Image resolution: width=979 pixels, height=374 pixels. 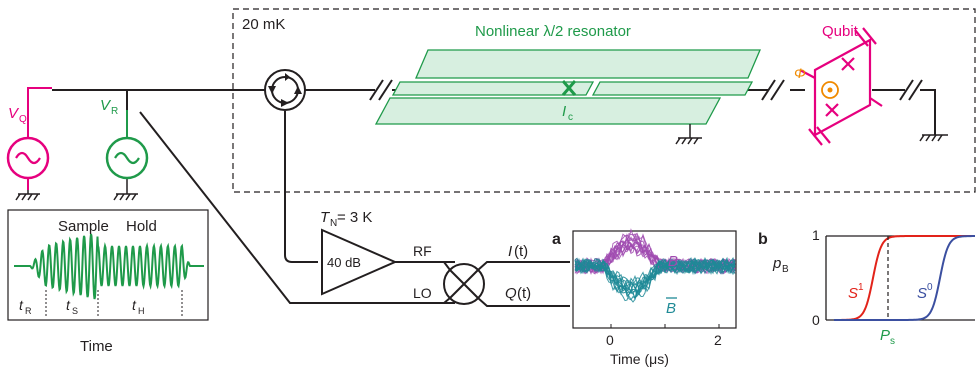 I want to click on qubit-drive-wire, so click(x=39, y=113).